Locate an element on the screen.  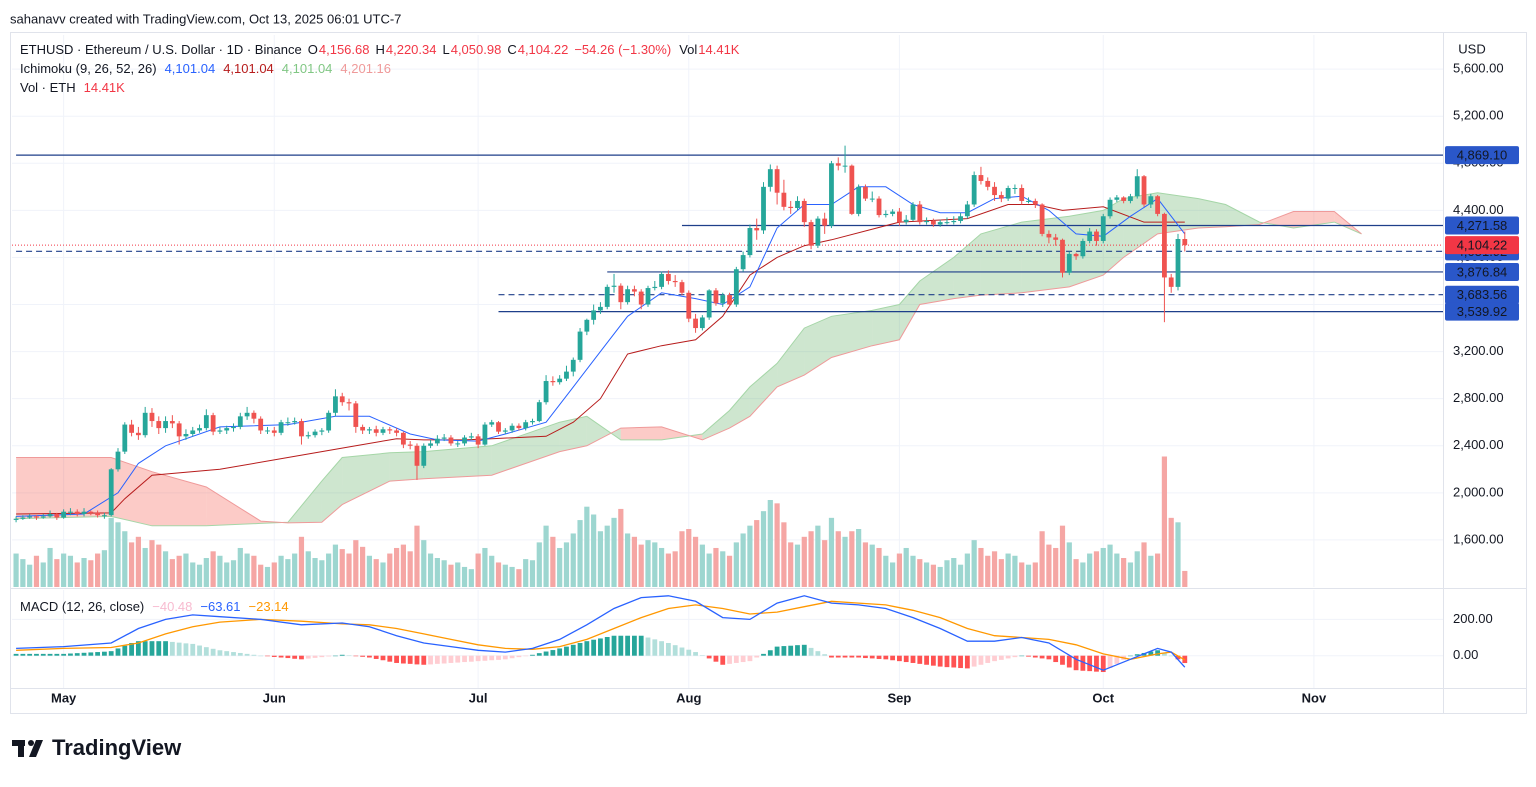
ohlc-key: O is located at coordinates (313, 49).